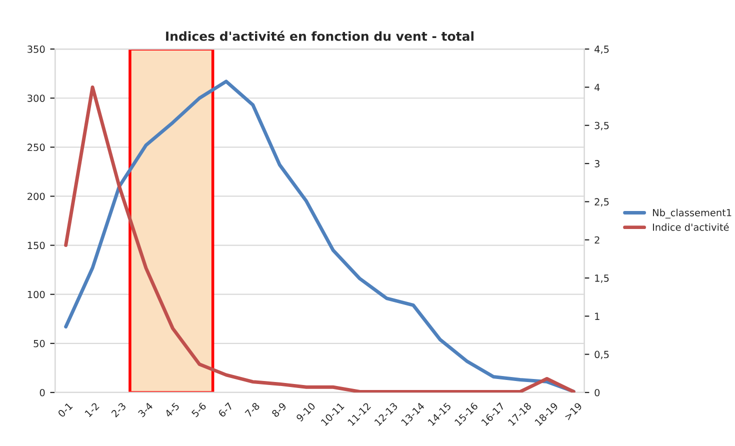 The height and width of the screenshot is (446, 735). I want to click on y2-tick-label: 4,5, so click(601, 50).